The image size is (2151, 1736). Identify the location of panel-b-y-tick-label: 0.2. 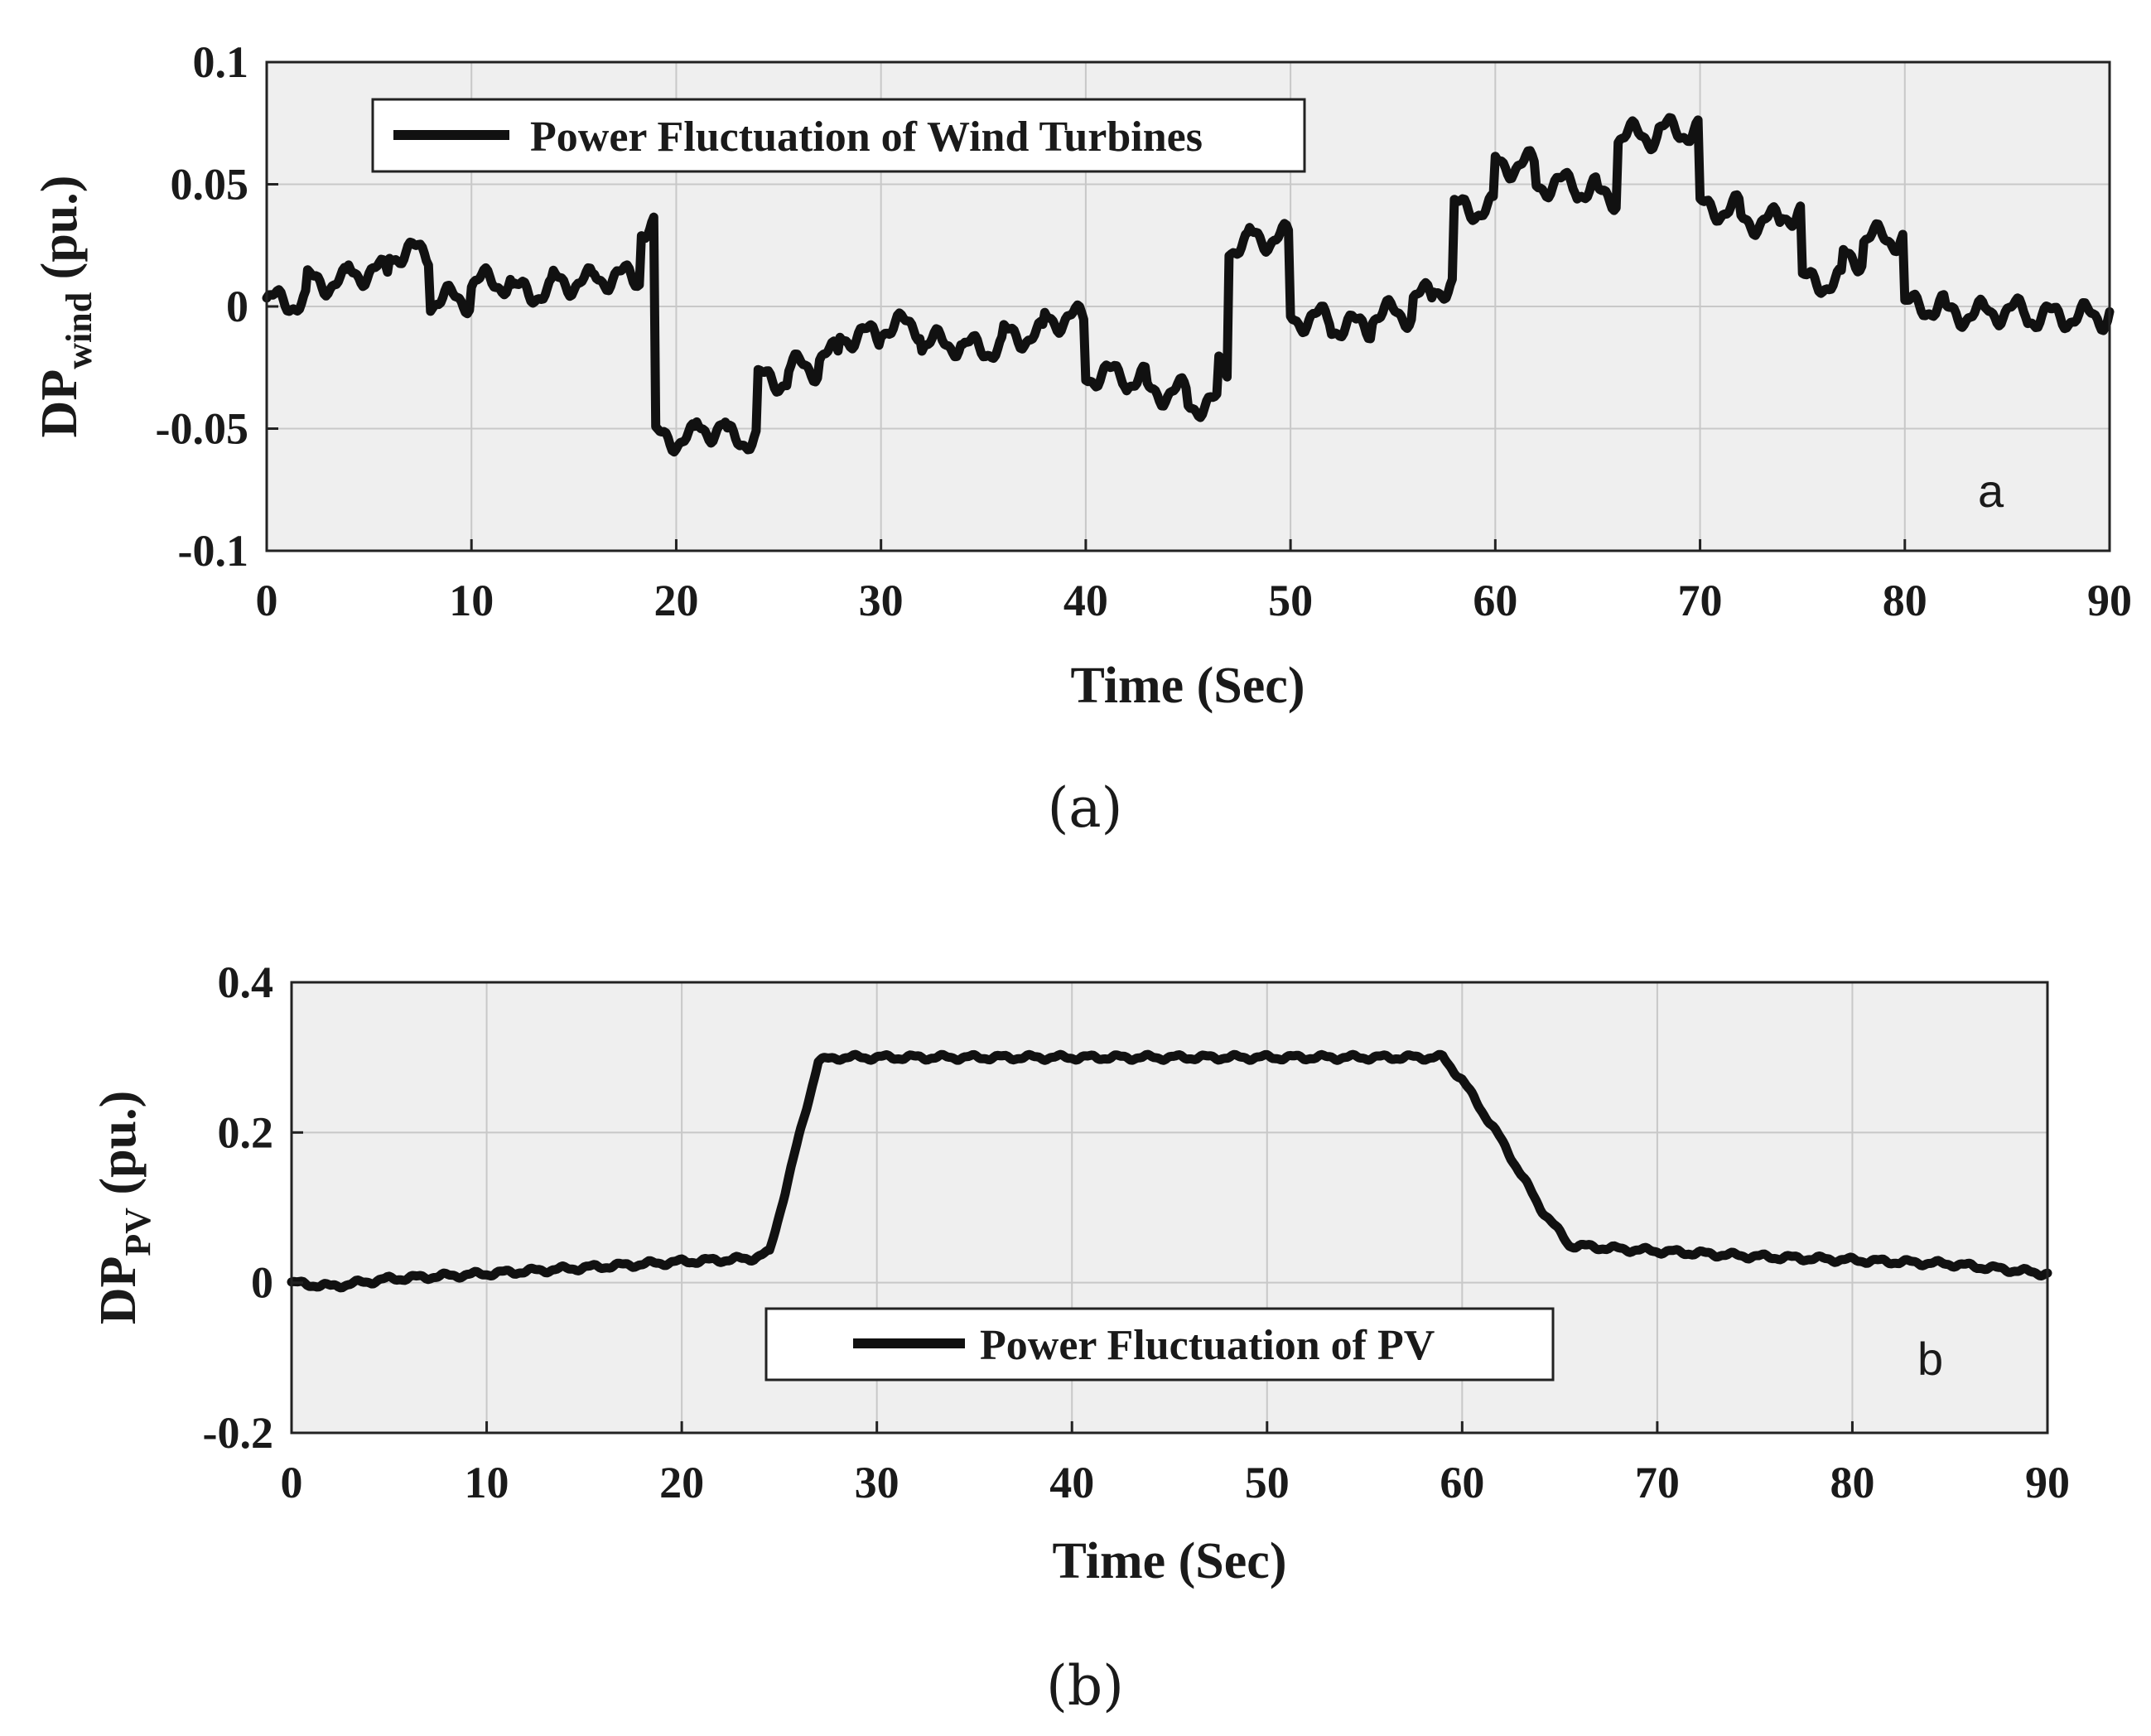
(246, 1132).